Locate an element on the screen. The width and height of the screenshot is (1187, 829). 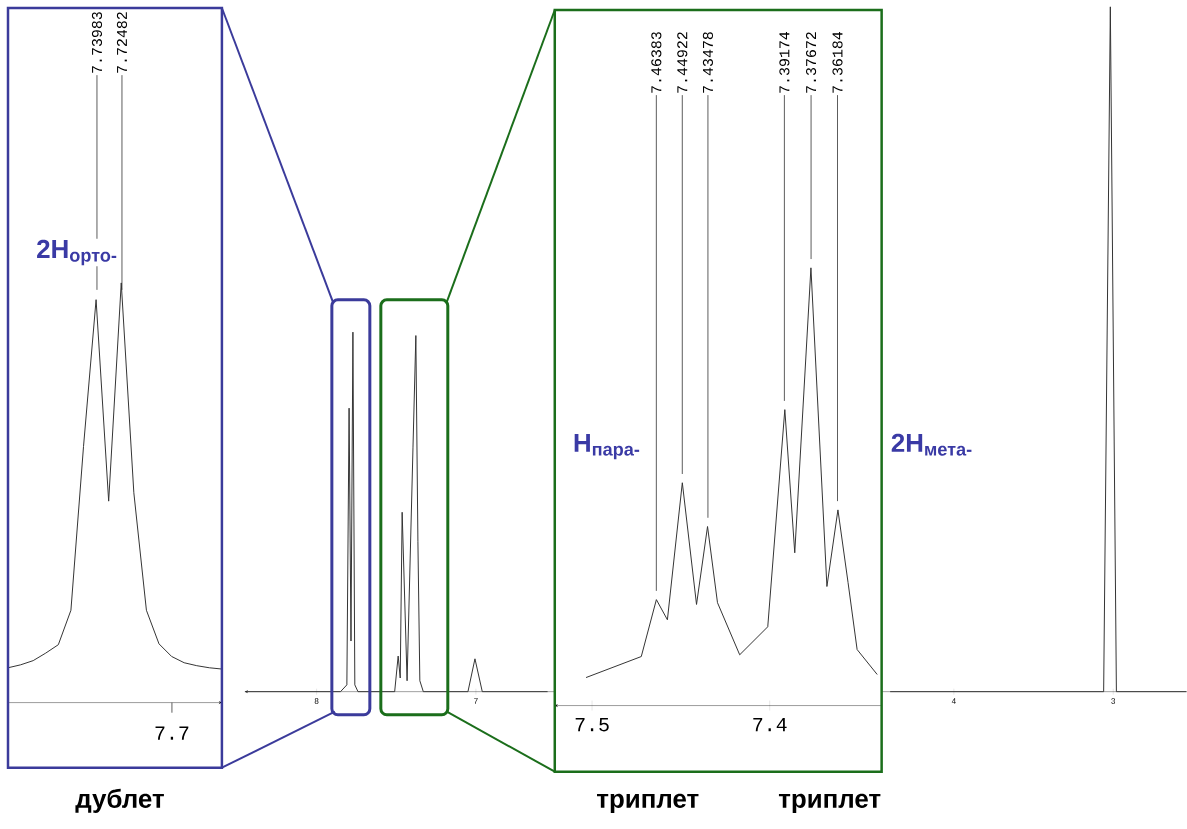
annotation: 7.43478 is located at coordinates (707, 62).